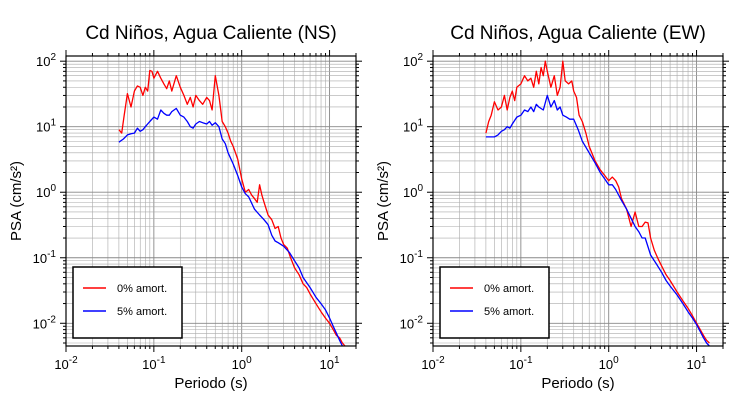 This screenshot has height=400, width=730. Describe the element at coordinates (578, 33) in the screenshot. I see `chart-title: Cd Niños, Agua Caliente (EW)` at that location.